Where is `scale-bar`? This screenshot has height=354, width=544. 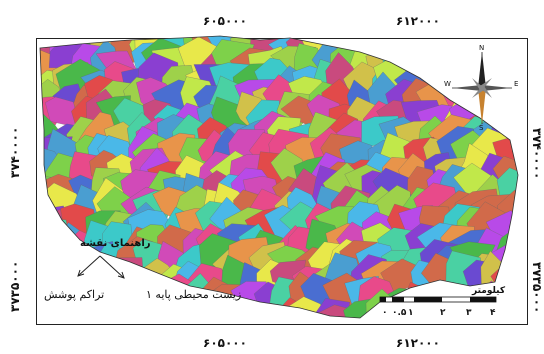
scale-bar is located at coordinates (438, 299).